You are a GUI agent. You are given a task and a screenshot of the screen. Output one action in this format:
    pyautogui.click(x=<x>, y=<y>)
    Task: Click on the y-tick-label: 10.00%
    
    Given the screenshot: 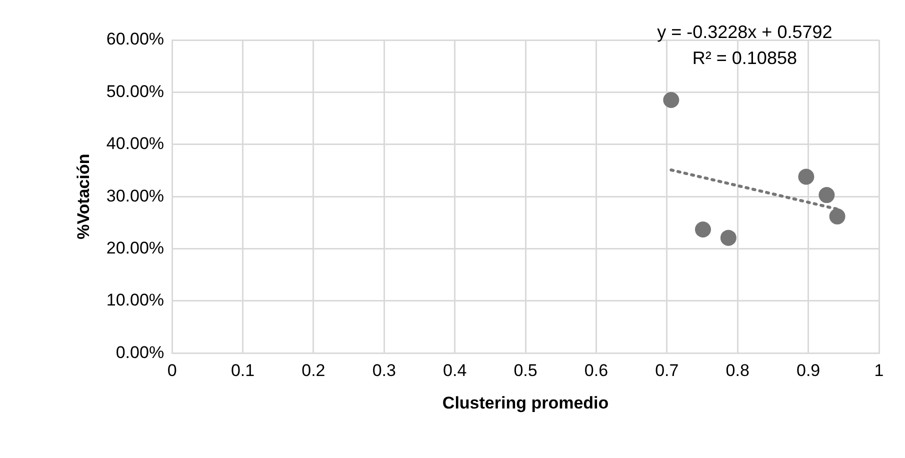 What is the action you would take?
    pyautogui.click(x=135, y=300)
    